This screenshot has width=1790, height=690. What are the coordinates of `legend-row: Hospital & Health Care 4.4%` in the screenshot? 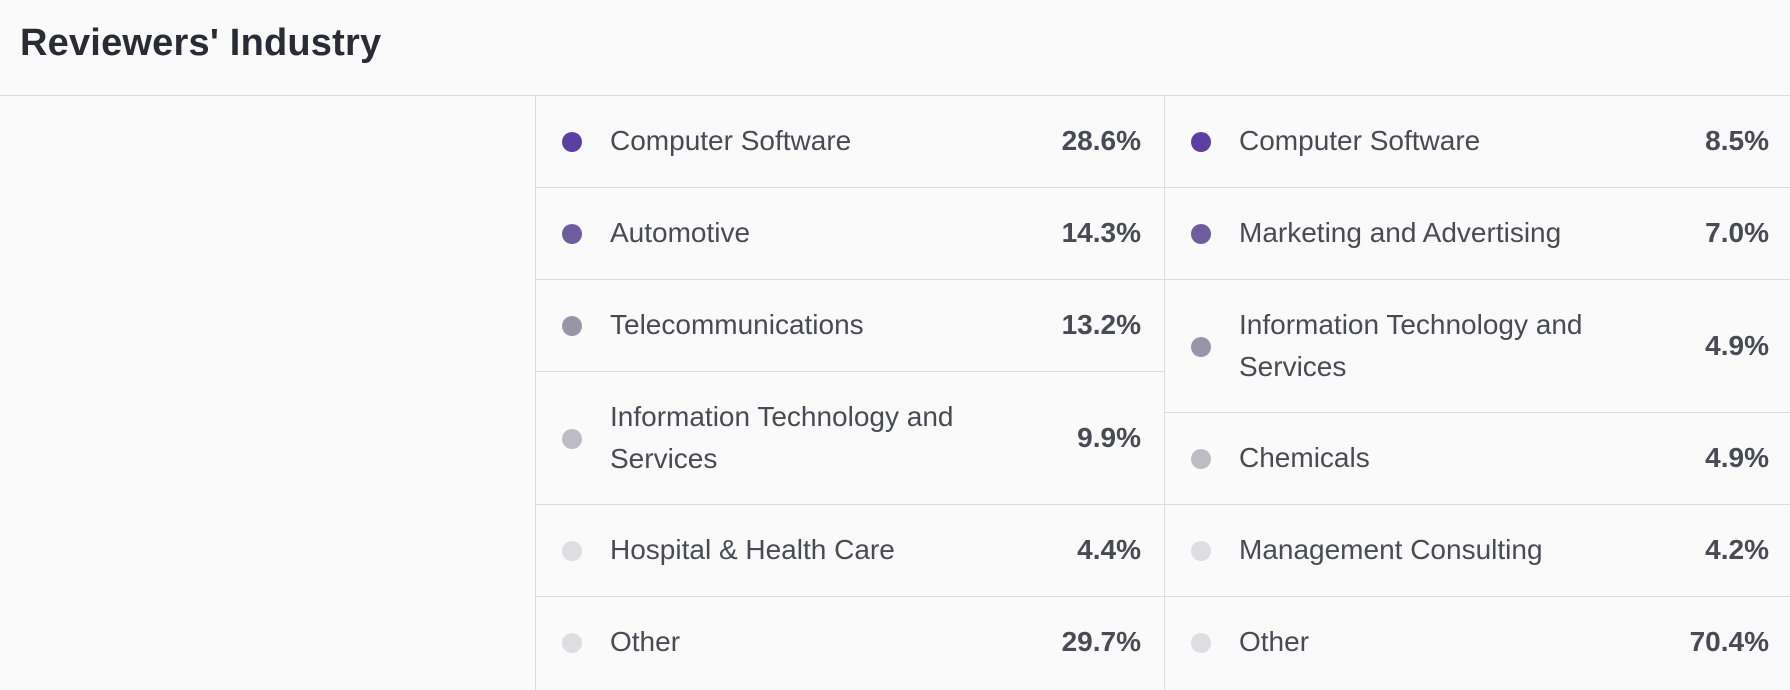 It's located at (850, 551).